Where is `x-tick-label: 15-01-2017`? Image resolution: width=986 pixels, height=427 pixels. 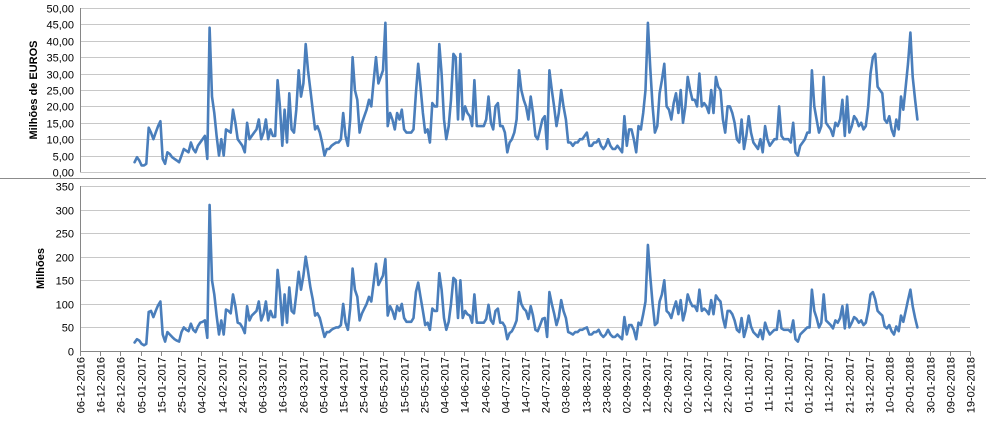 x-tick-label: 15-01-2017 is located at coordinates (163, 385).